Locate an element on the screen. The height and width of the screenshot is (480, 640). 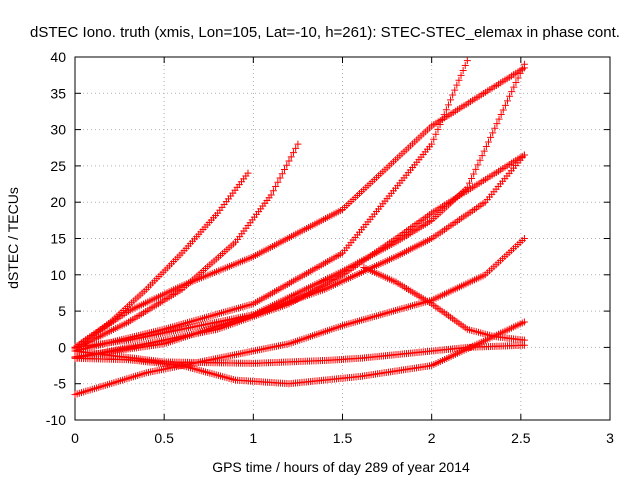
y-tick-label: 30 is located at coordinates (58, 130).